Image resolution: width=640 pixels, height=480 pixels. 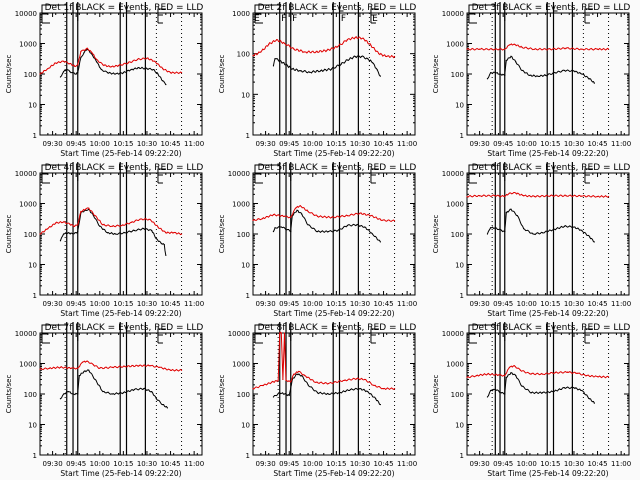 I want to click on y-tick-label: 1, so click(x=35, y=136).